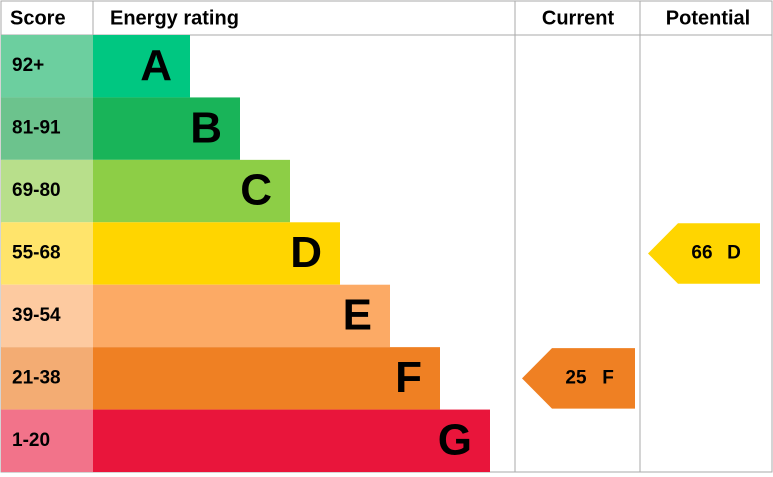  I want to click on current-arrow, so click(578, 378).